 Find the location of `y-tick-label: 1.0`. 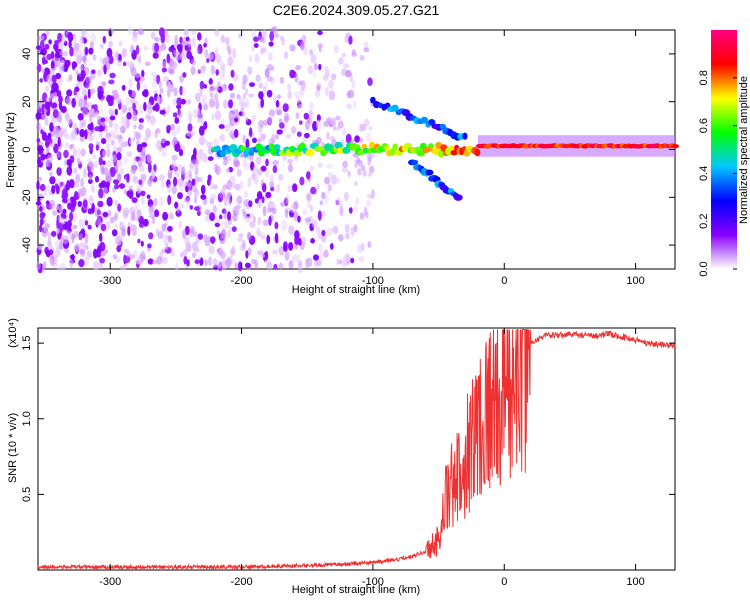

y-tick-label: 1.0 is located at coordinates (27, 418).